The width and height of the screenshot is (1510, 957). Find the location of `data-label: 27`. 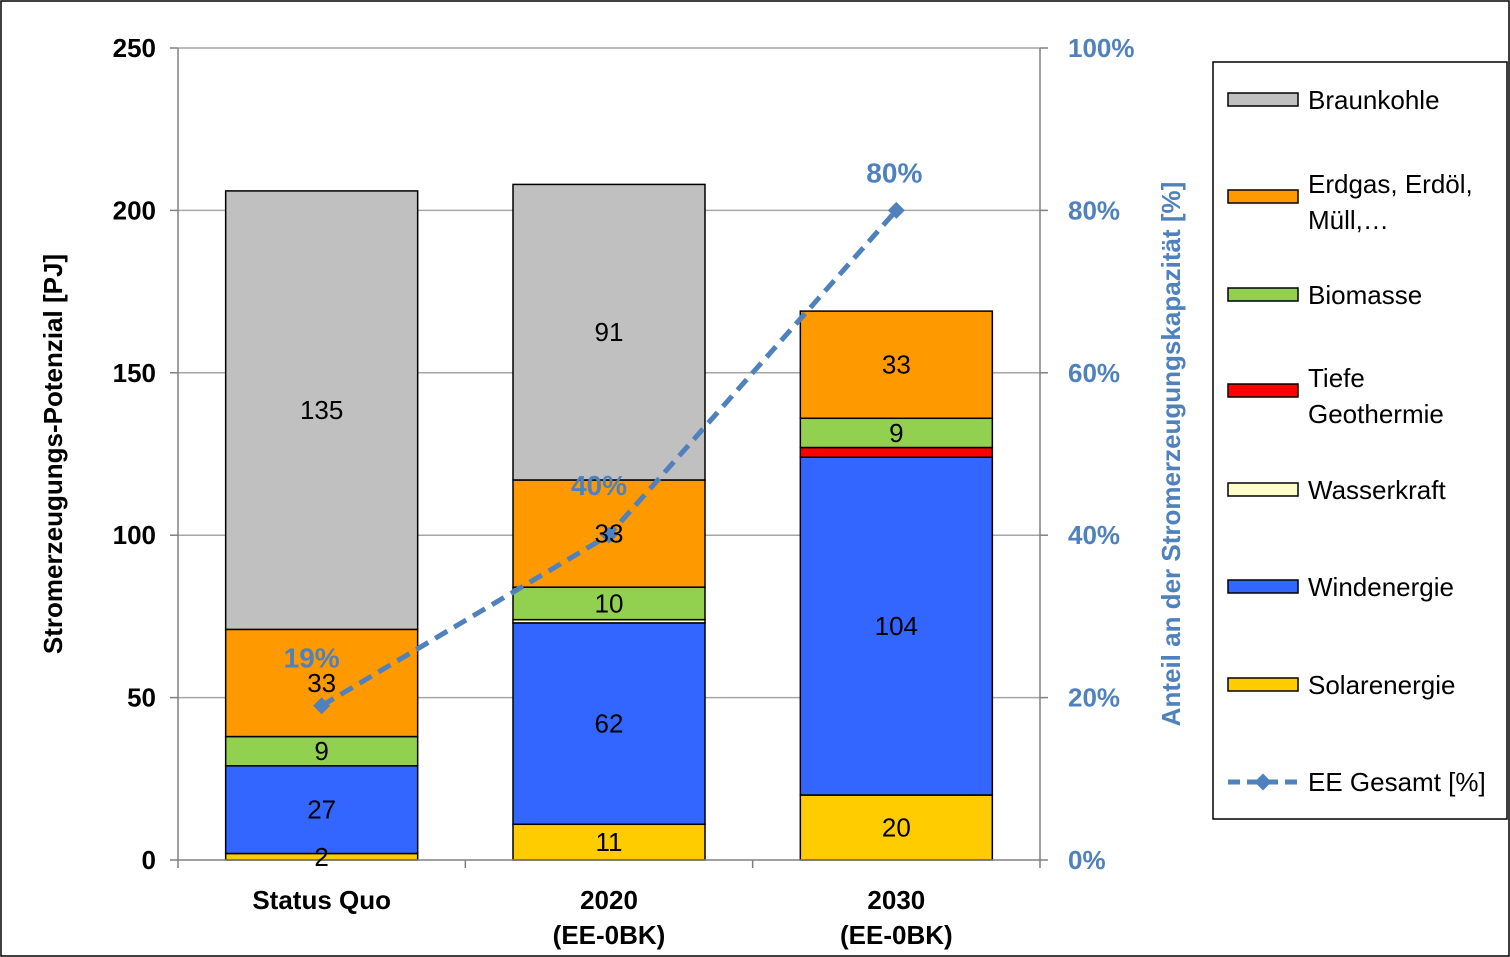

data-label: 27 is located at coordinates (321, 810).